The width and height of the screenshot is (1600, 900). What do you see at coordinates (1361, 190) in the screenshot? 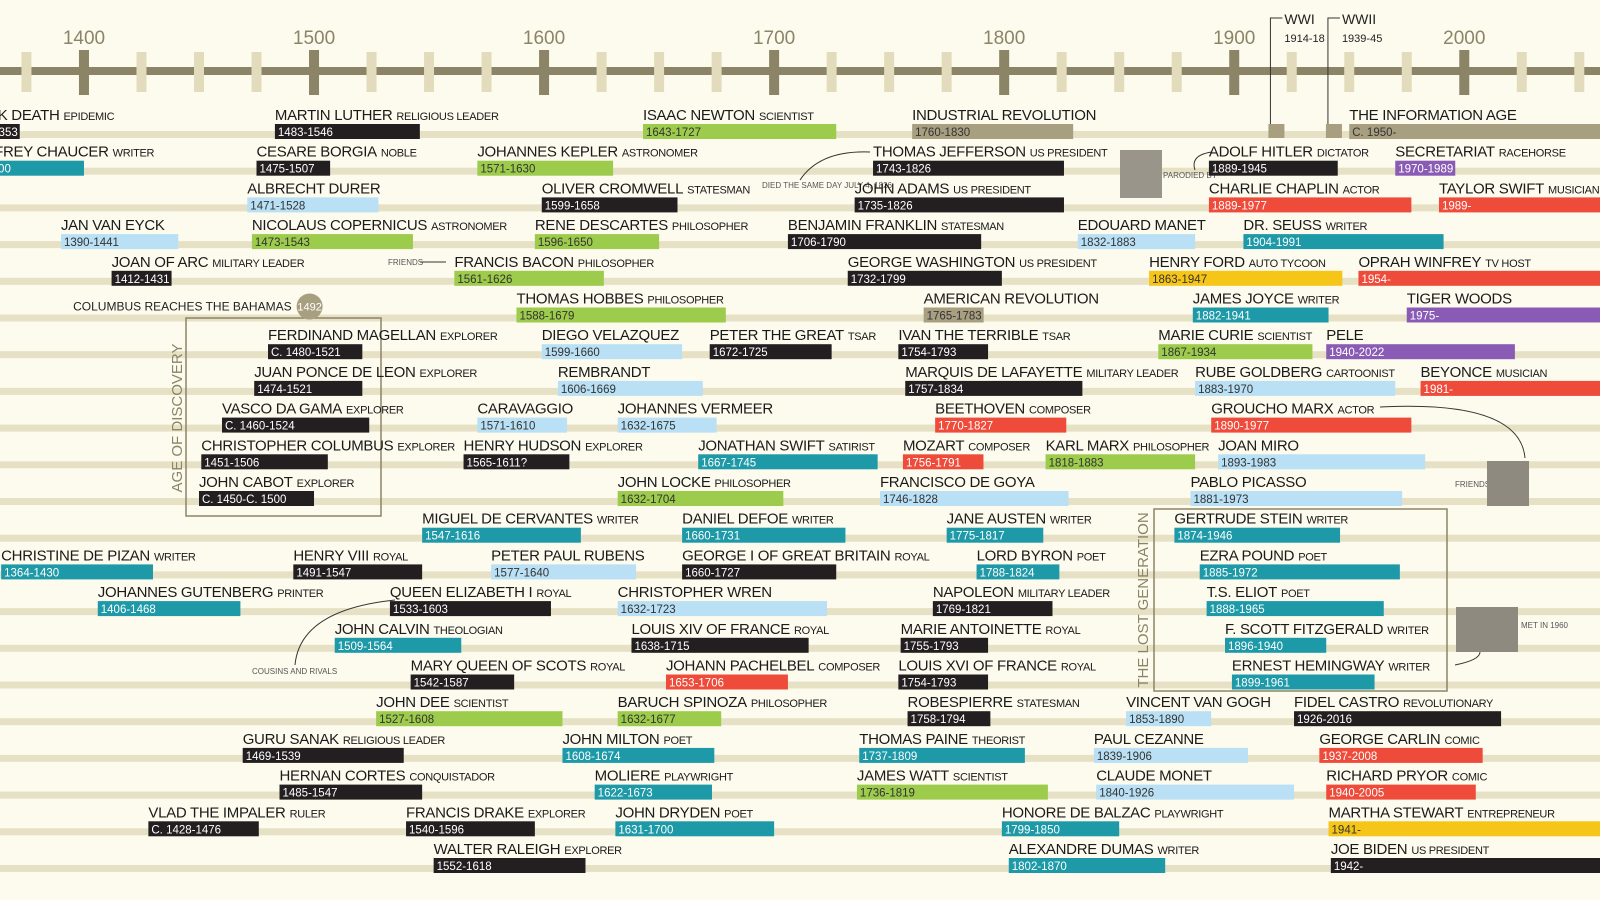
I see `role: ACTOR` at bounding box center [1361, 190].